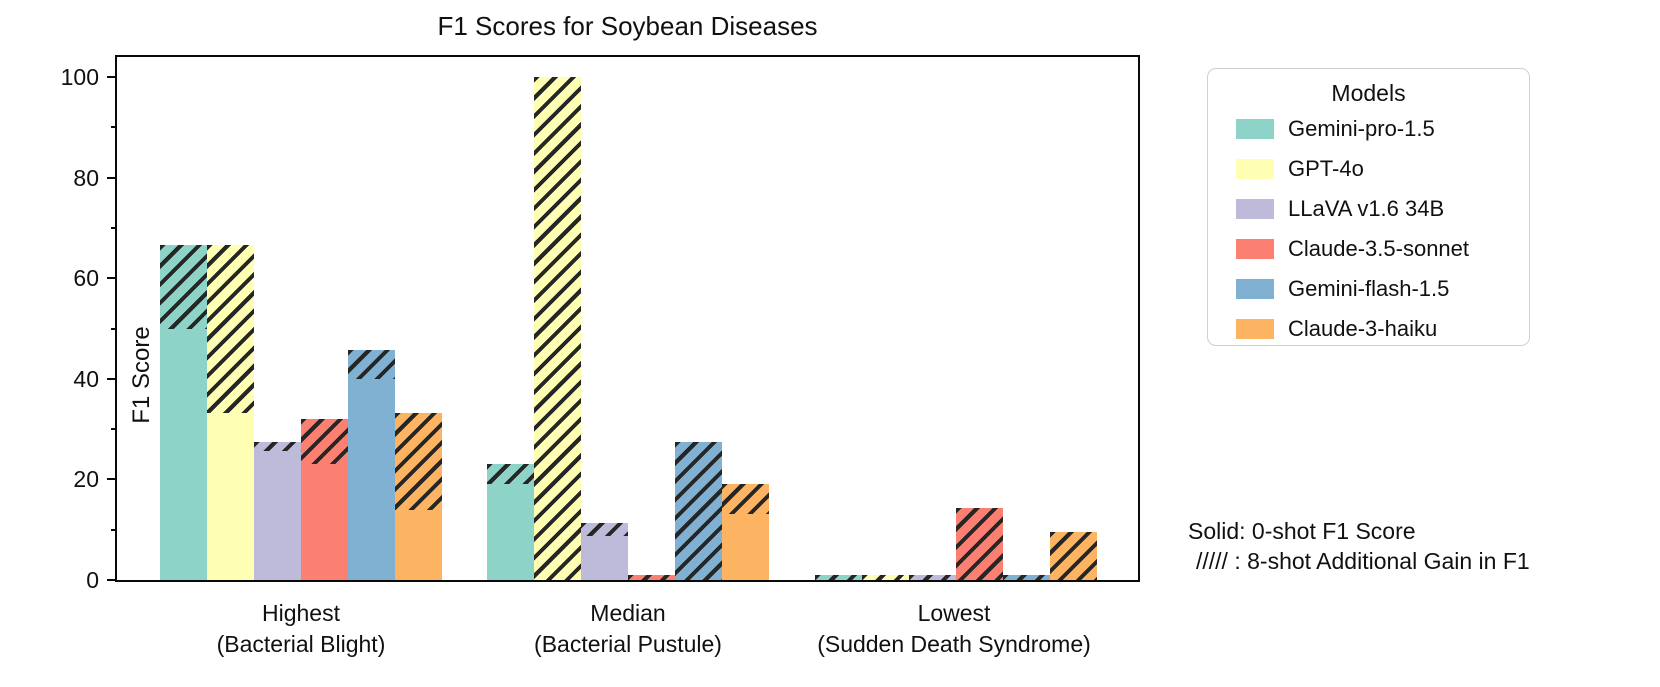 The width and height of the screenshot is (1660, 687). Describe the element at coordinates (510, 474) in the screenshot. I see `bar-gain-Gemini-pro-1.5-Median` at that location.